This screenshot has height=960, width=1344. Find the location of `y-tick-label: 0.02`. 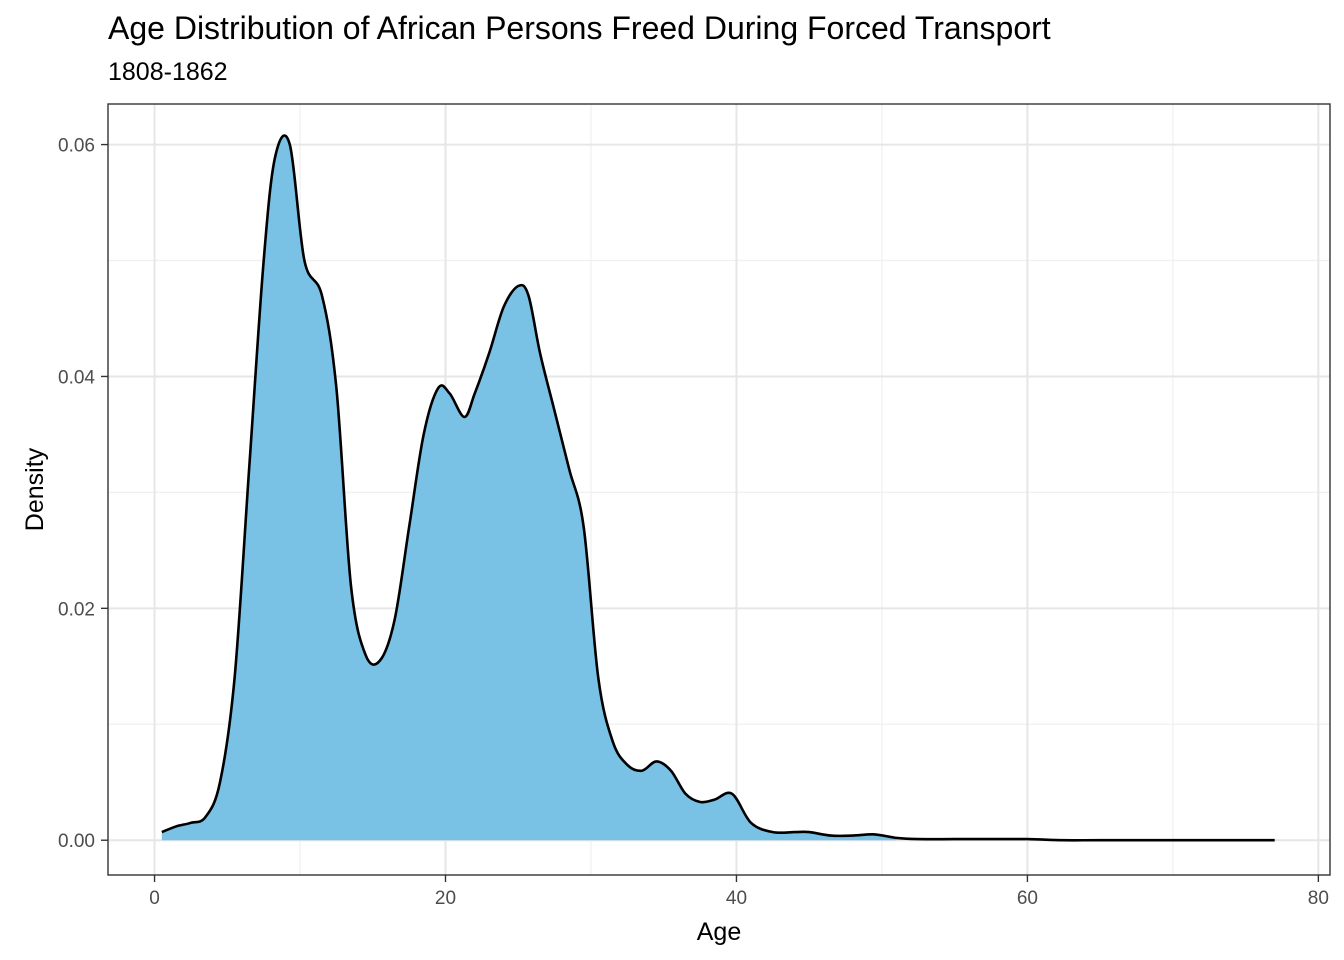

y-tick-label: 0.02 is located at coordinates (76, 609).